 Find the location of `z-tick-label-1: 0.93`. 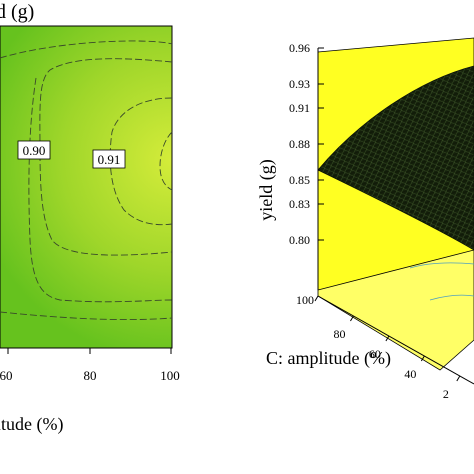

z-tick-label-1: 0.93 is located at coordinates (299, 84).